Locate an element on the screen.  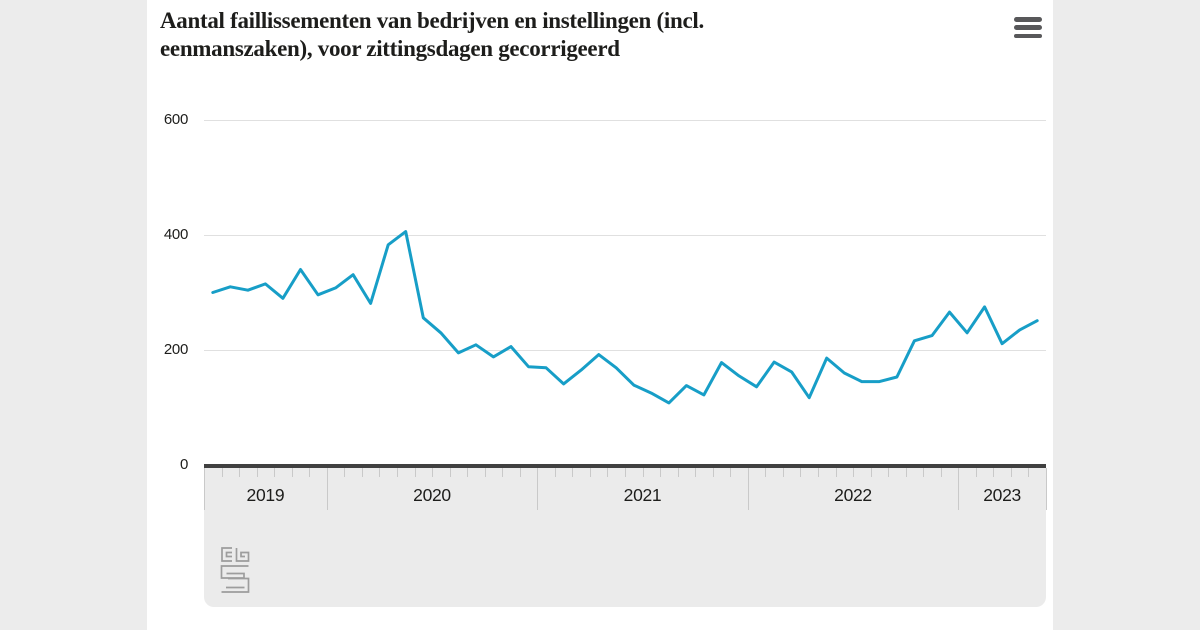
y-axis-label: 400 is located at coordinates (175, 234).